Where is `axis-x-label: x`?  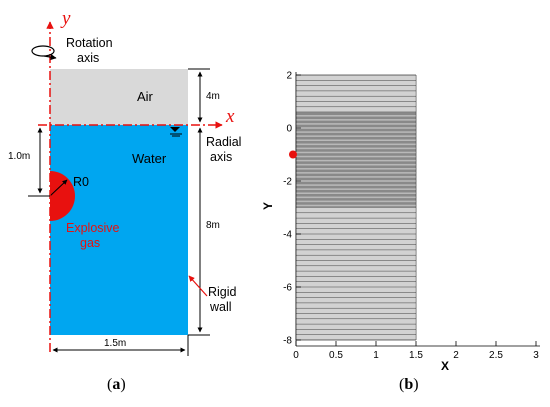 axis-x-label: x is located at coordinates (230, 116).